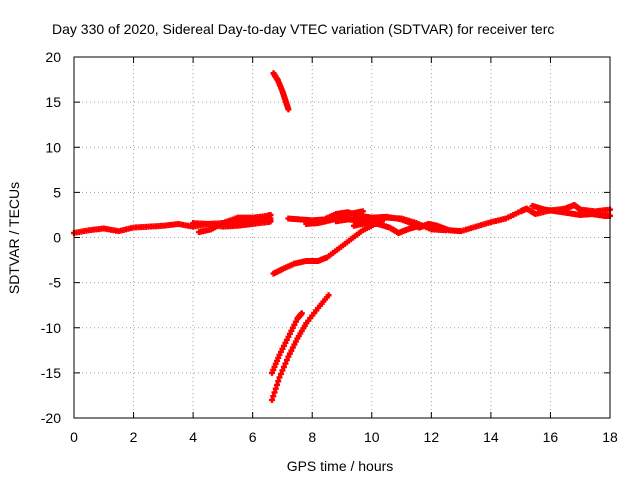  Describe the element at coordinates (55, 283) in the screenshot. I see `y-tick-label: -5` at that location.